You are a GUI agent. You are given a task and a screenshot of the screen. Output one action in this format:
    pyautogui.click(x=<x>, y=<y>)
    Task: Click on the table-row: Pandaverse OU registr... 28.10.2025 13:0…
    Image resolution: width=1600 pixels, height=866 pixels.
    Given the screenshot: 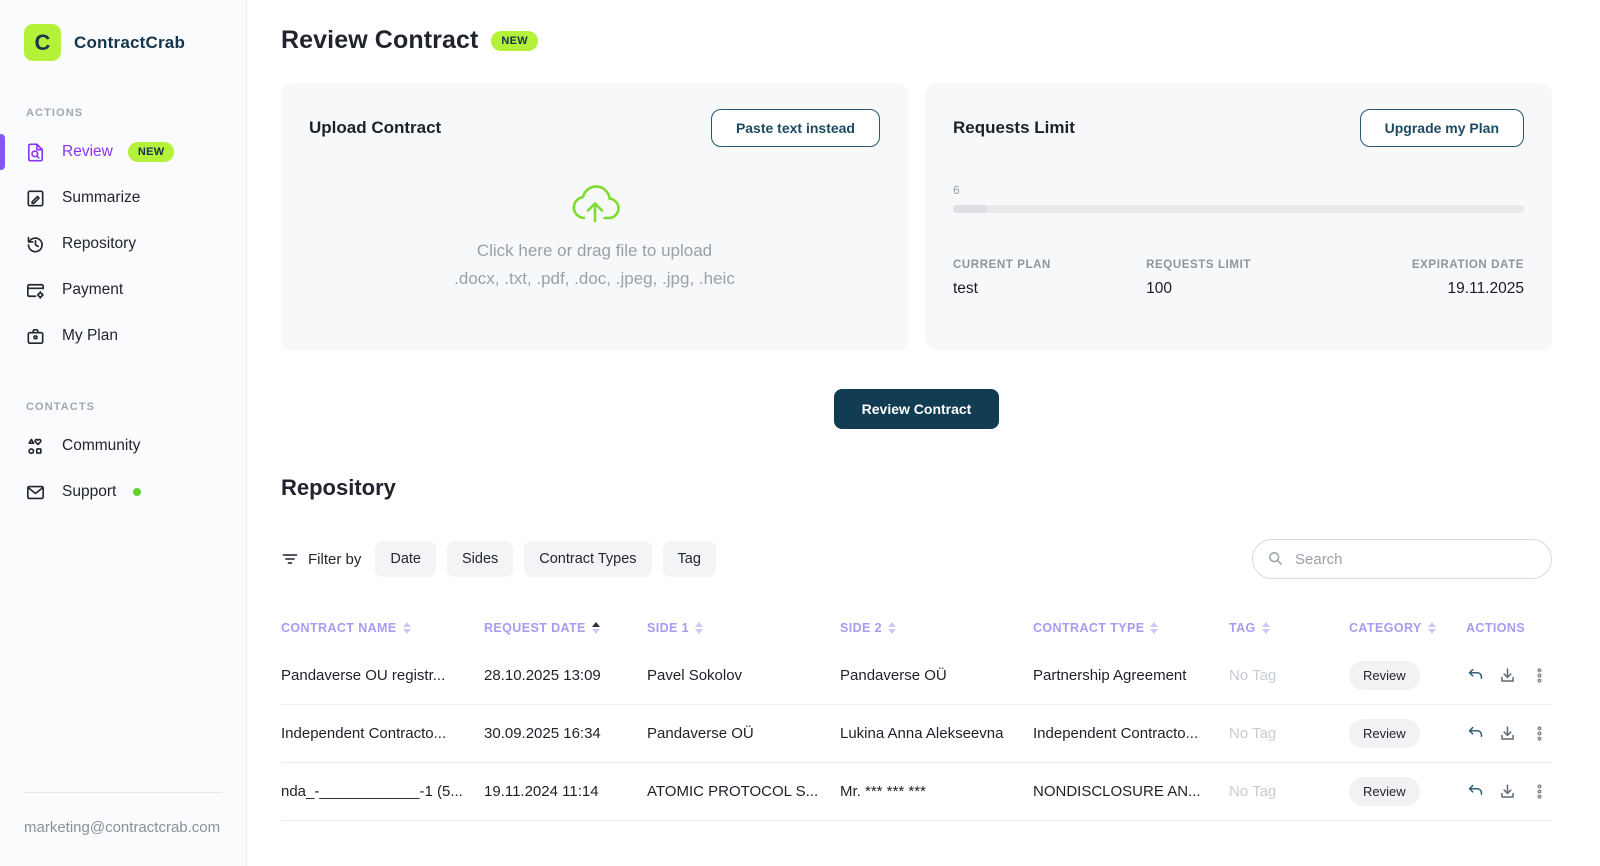 What is the action you would take?
    pyautogui.click(x=916, y=676)
    